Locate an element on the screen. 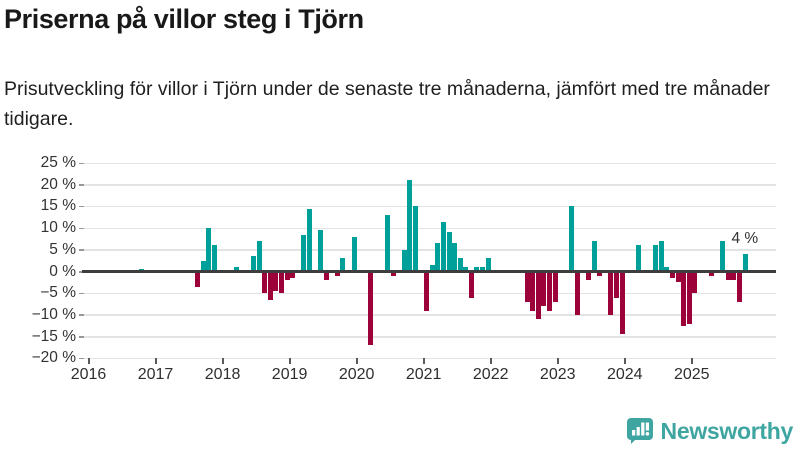  y-axis-label: 15 % is located at coordinates (58, 206).